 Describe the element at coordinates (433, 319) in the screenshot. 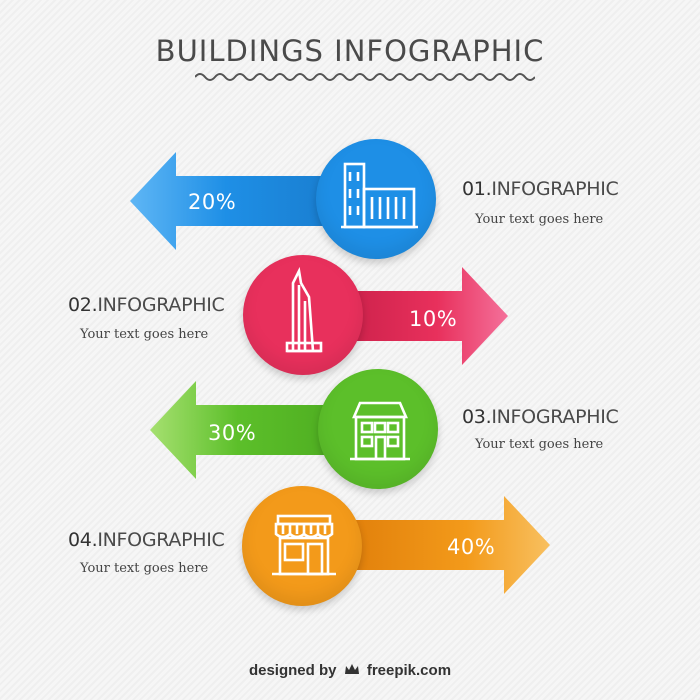

I see `percent-label-2: 10%` at that location.